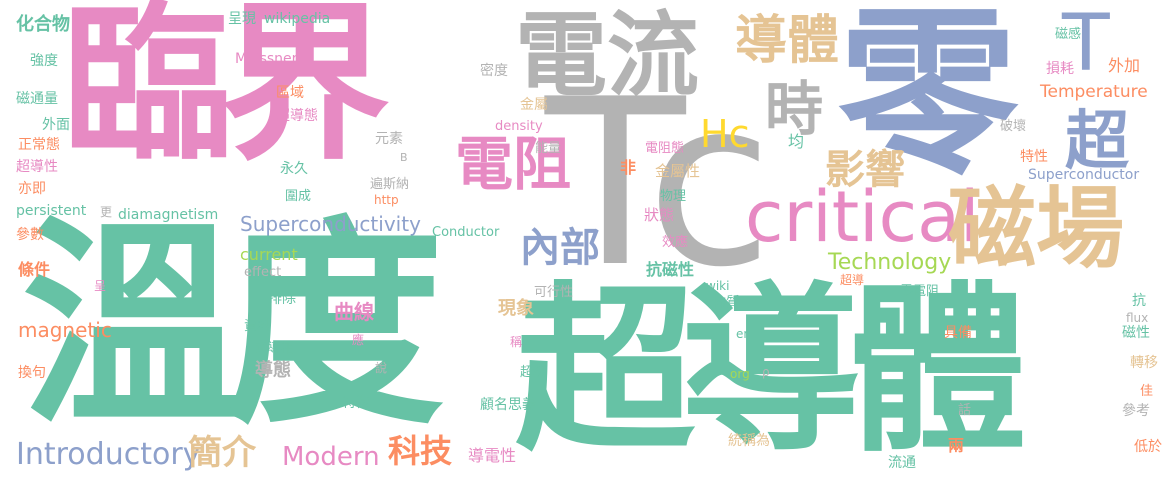 This screenshot has height=482, width=1175. Describe the element at coordinates (106, 212) in the screenshot. I see `word-geng: 更` at that location.